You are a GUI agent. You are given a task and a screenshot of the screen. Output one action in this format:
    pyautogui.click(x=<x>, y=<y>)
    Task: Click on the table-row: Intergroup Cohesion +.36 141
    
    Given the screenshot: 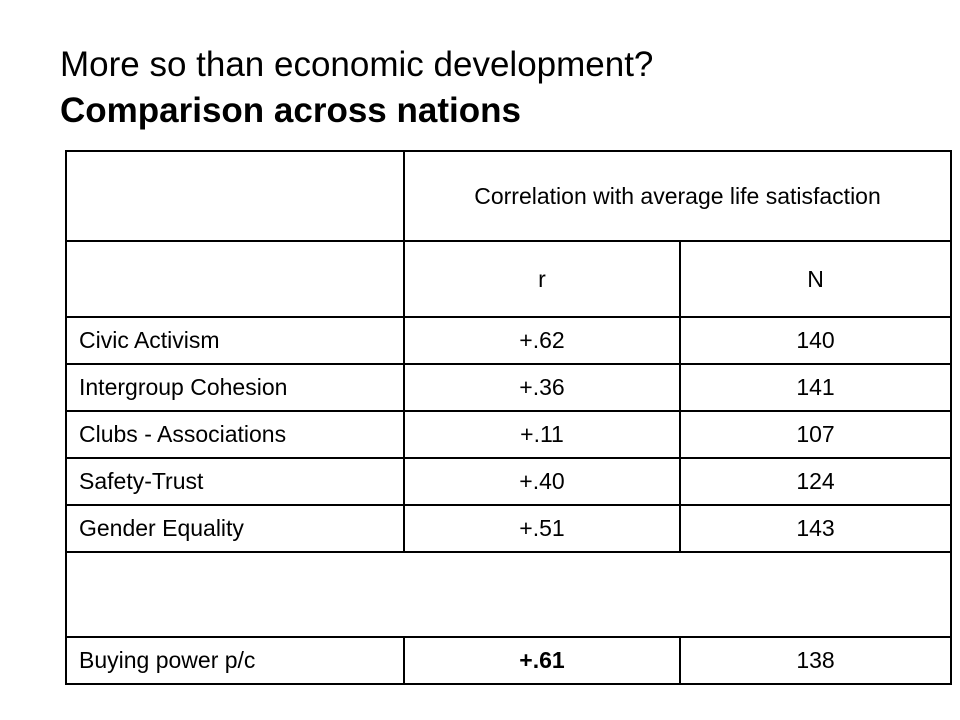 What is the action you would take?
    pyautogui.click(x=509, y=387)
    